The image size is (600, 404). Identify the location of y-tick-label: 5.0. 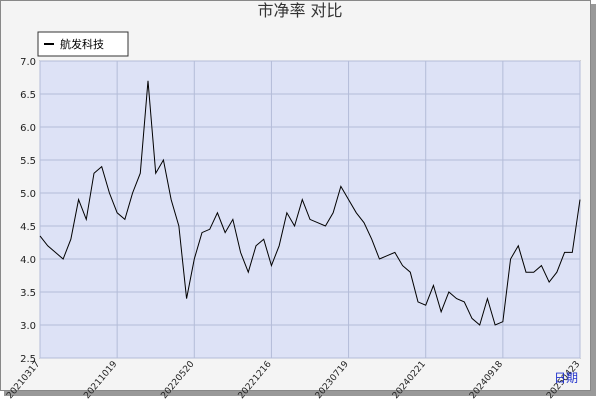
(28, 194).